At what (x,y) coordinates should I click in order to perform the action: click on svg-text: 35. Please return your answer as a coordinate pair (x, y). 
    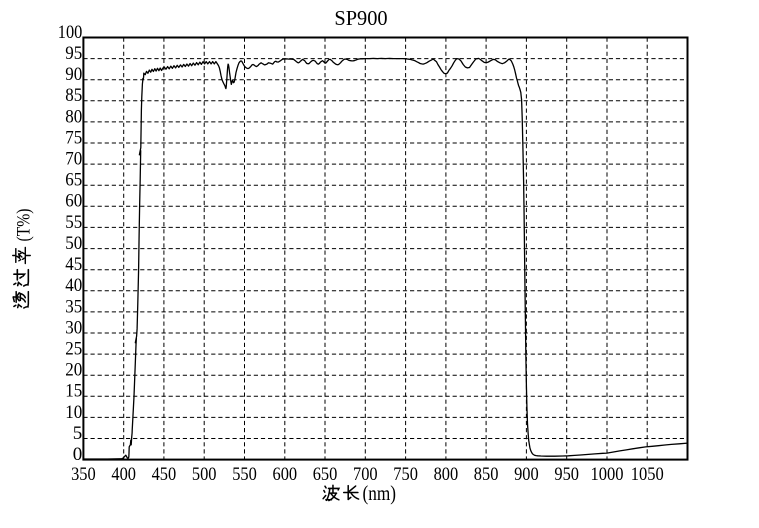
    Looking at the image, I should click on (73, 306).